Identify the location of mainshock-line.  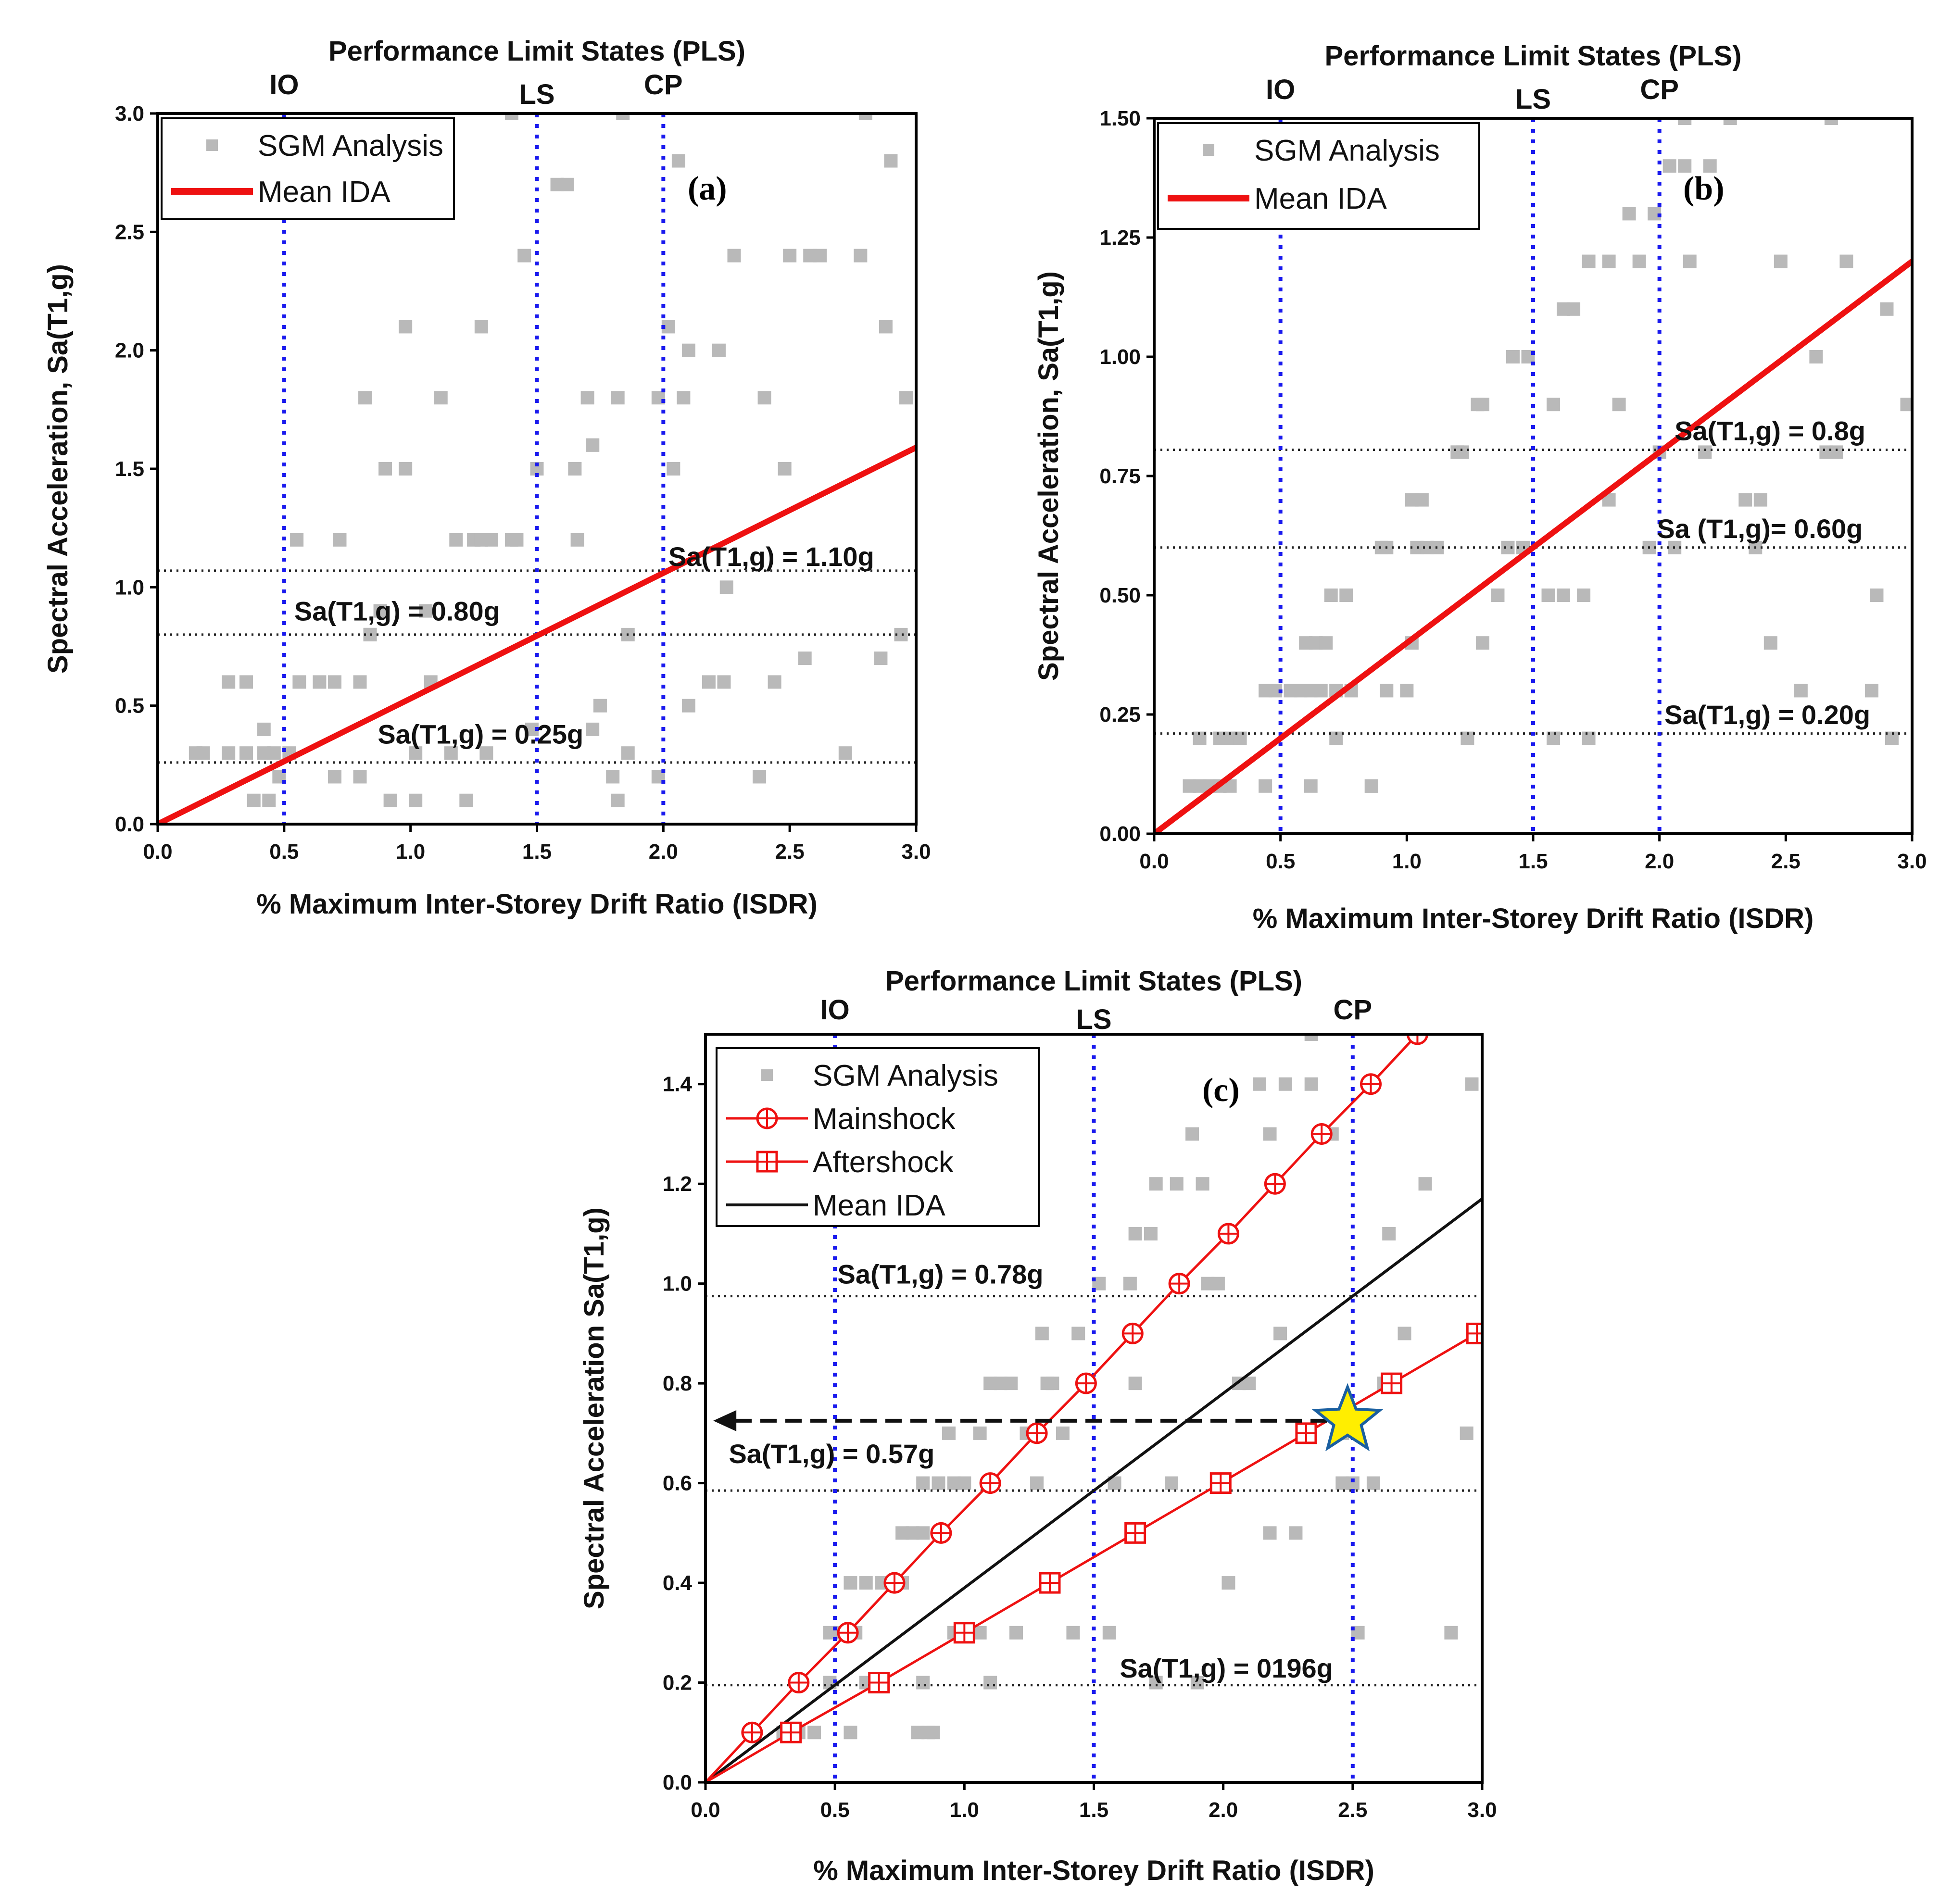
(1062, 1408).